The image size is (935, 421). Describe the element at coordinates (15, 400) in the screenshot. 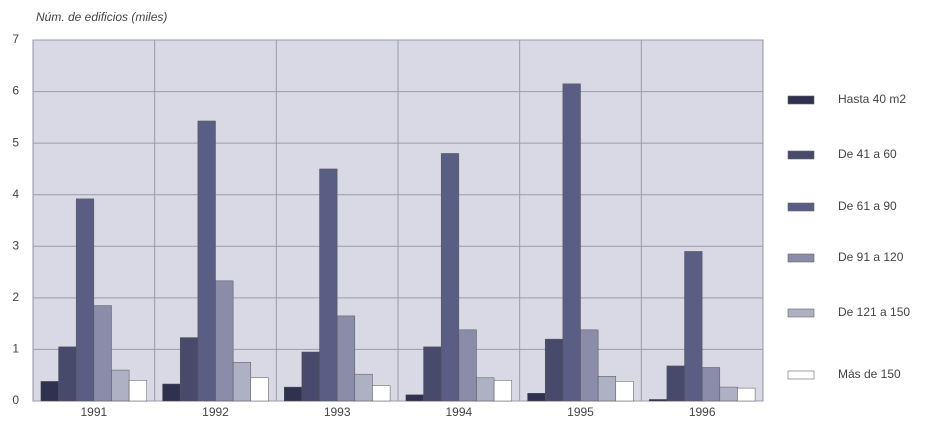

I see `y-tick-label: 0` at that location.